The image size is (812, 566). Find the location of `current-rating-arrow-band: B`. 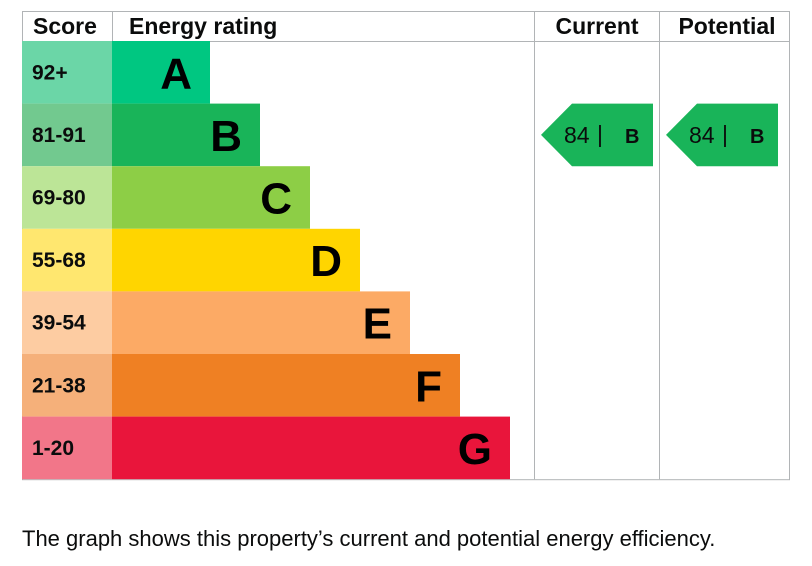

current-rating-arrow-band: B is located at coordinates (632, 137).